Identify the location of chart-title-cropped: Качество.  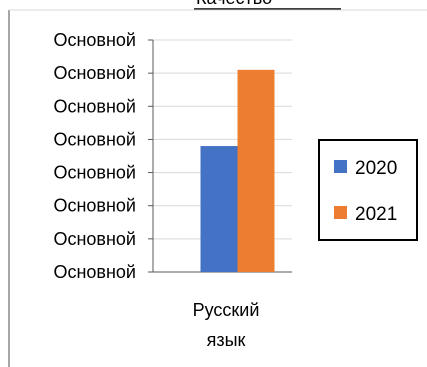
(234, 4).